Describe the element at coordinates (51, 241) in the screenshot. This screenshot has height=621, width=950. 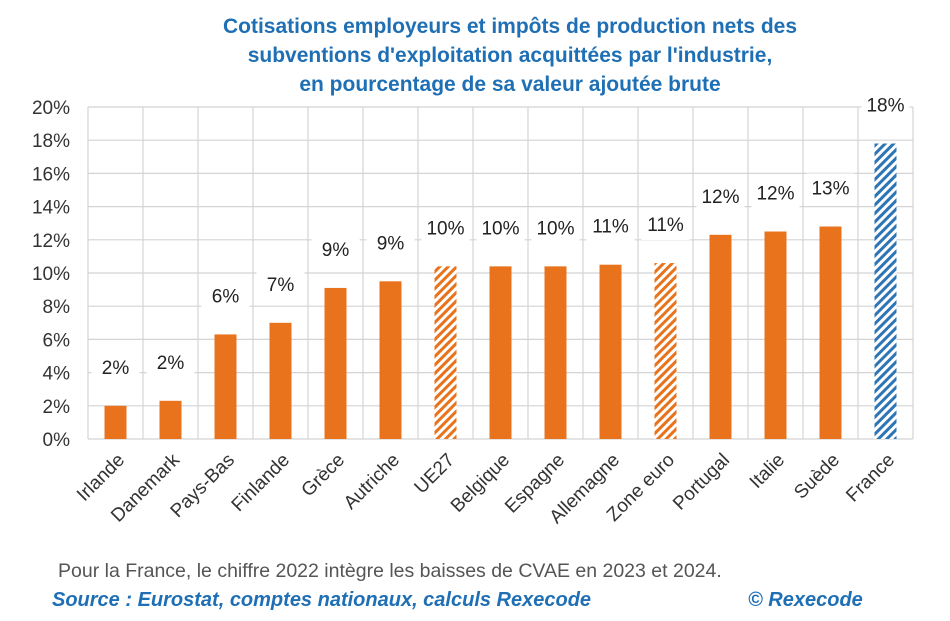
I see `y-tick-label: 12%` at that location.